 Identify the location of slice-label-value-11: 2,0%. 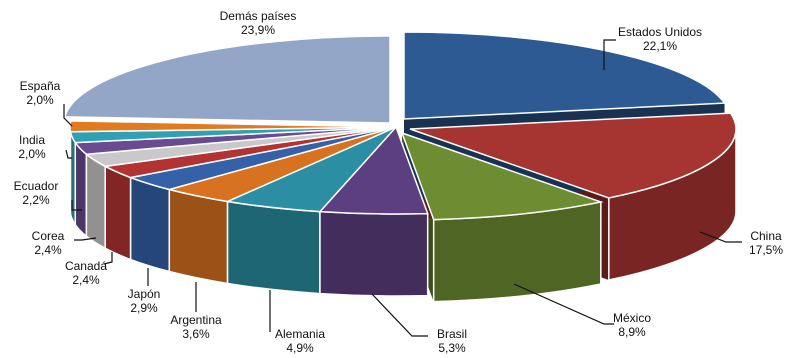
(40, 100).